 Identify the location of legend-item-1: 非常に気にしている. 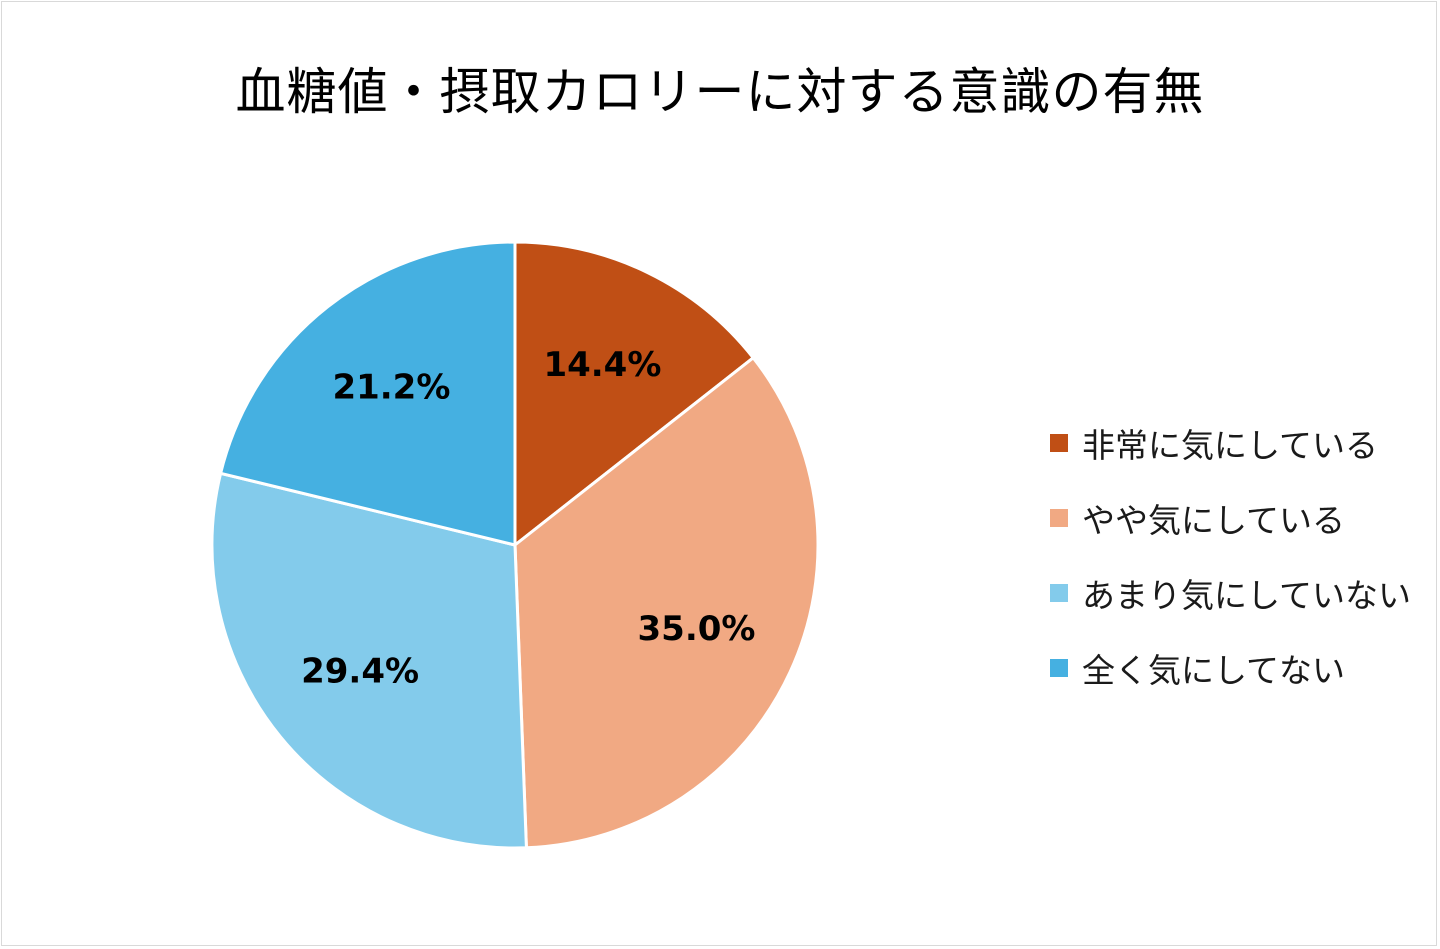
(1230, 442).